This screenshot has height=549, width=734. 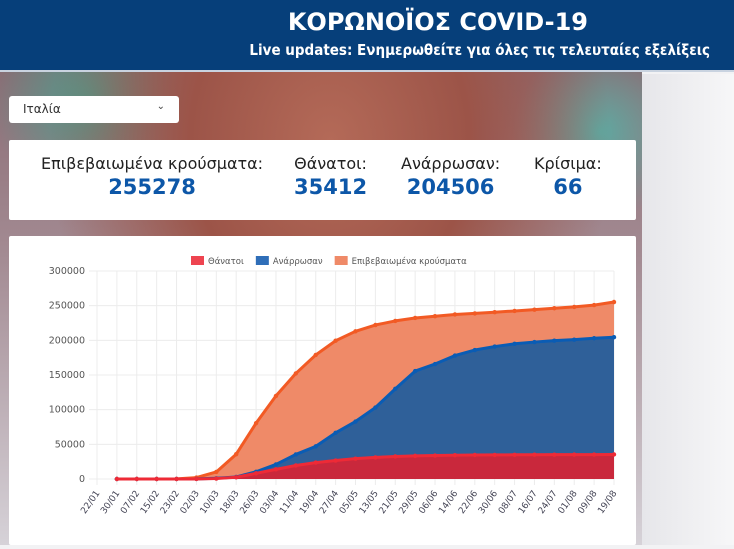 I want to click on chevron-down-icon: ⌄, so click(x=160, y=106).